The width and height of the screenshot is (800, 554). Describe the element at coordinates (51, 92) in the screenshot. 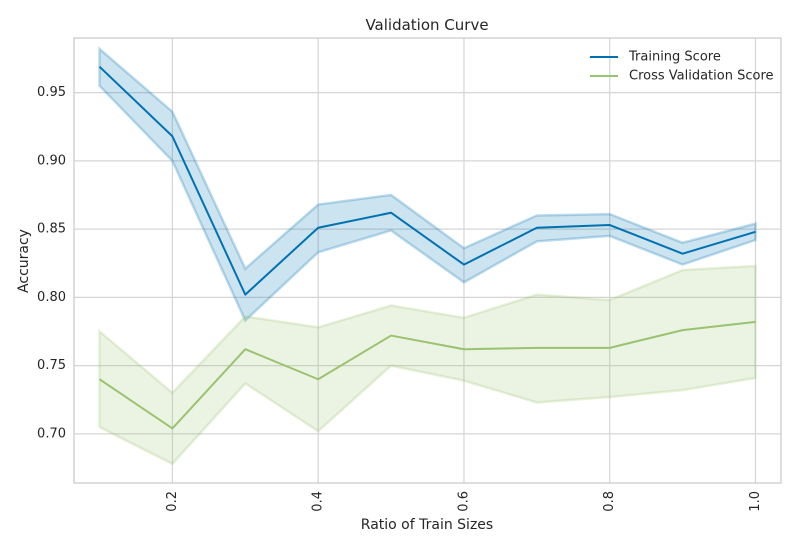

I see `y-tick-label: 0.95` at that location.